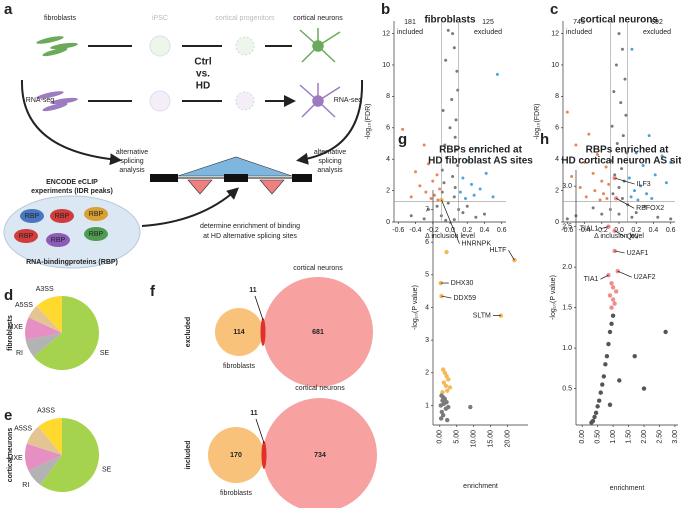 The image size is (681, 508). Describe the element at coordinates (416, 230) in the screenshot. I see `x-tick-label: -0.4` at that location.